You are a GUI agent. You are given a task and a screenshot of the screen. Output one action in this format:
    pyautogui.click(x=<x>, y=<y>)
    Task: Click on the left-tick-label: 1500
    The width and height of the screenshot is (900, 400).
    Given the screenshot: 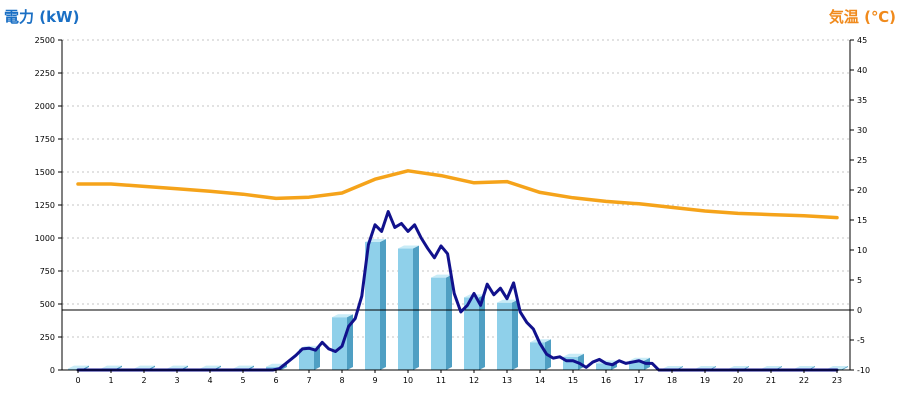 What is the action you would take?
    pyautogui.click(x=45, y=172)
    